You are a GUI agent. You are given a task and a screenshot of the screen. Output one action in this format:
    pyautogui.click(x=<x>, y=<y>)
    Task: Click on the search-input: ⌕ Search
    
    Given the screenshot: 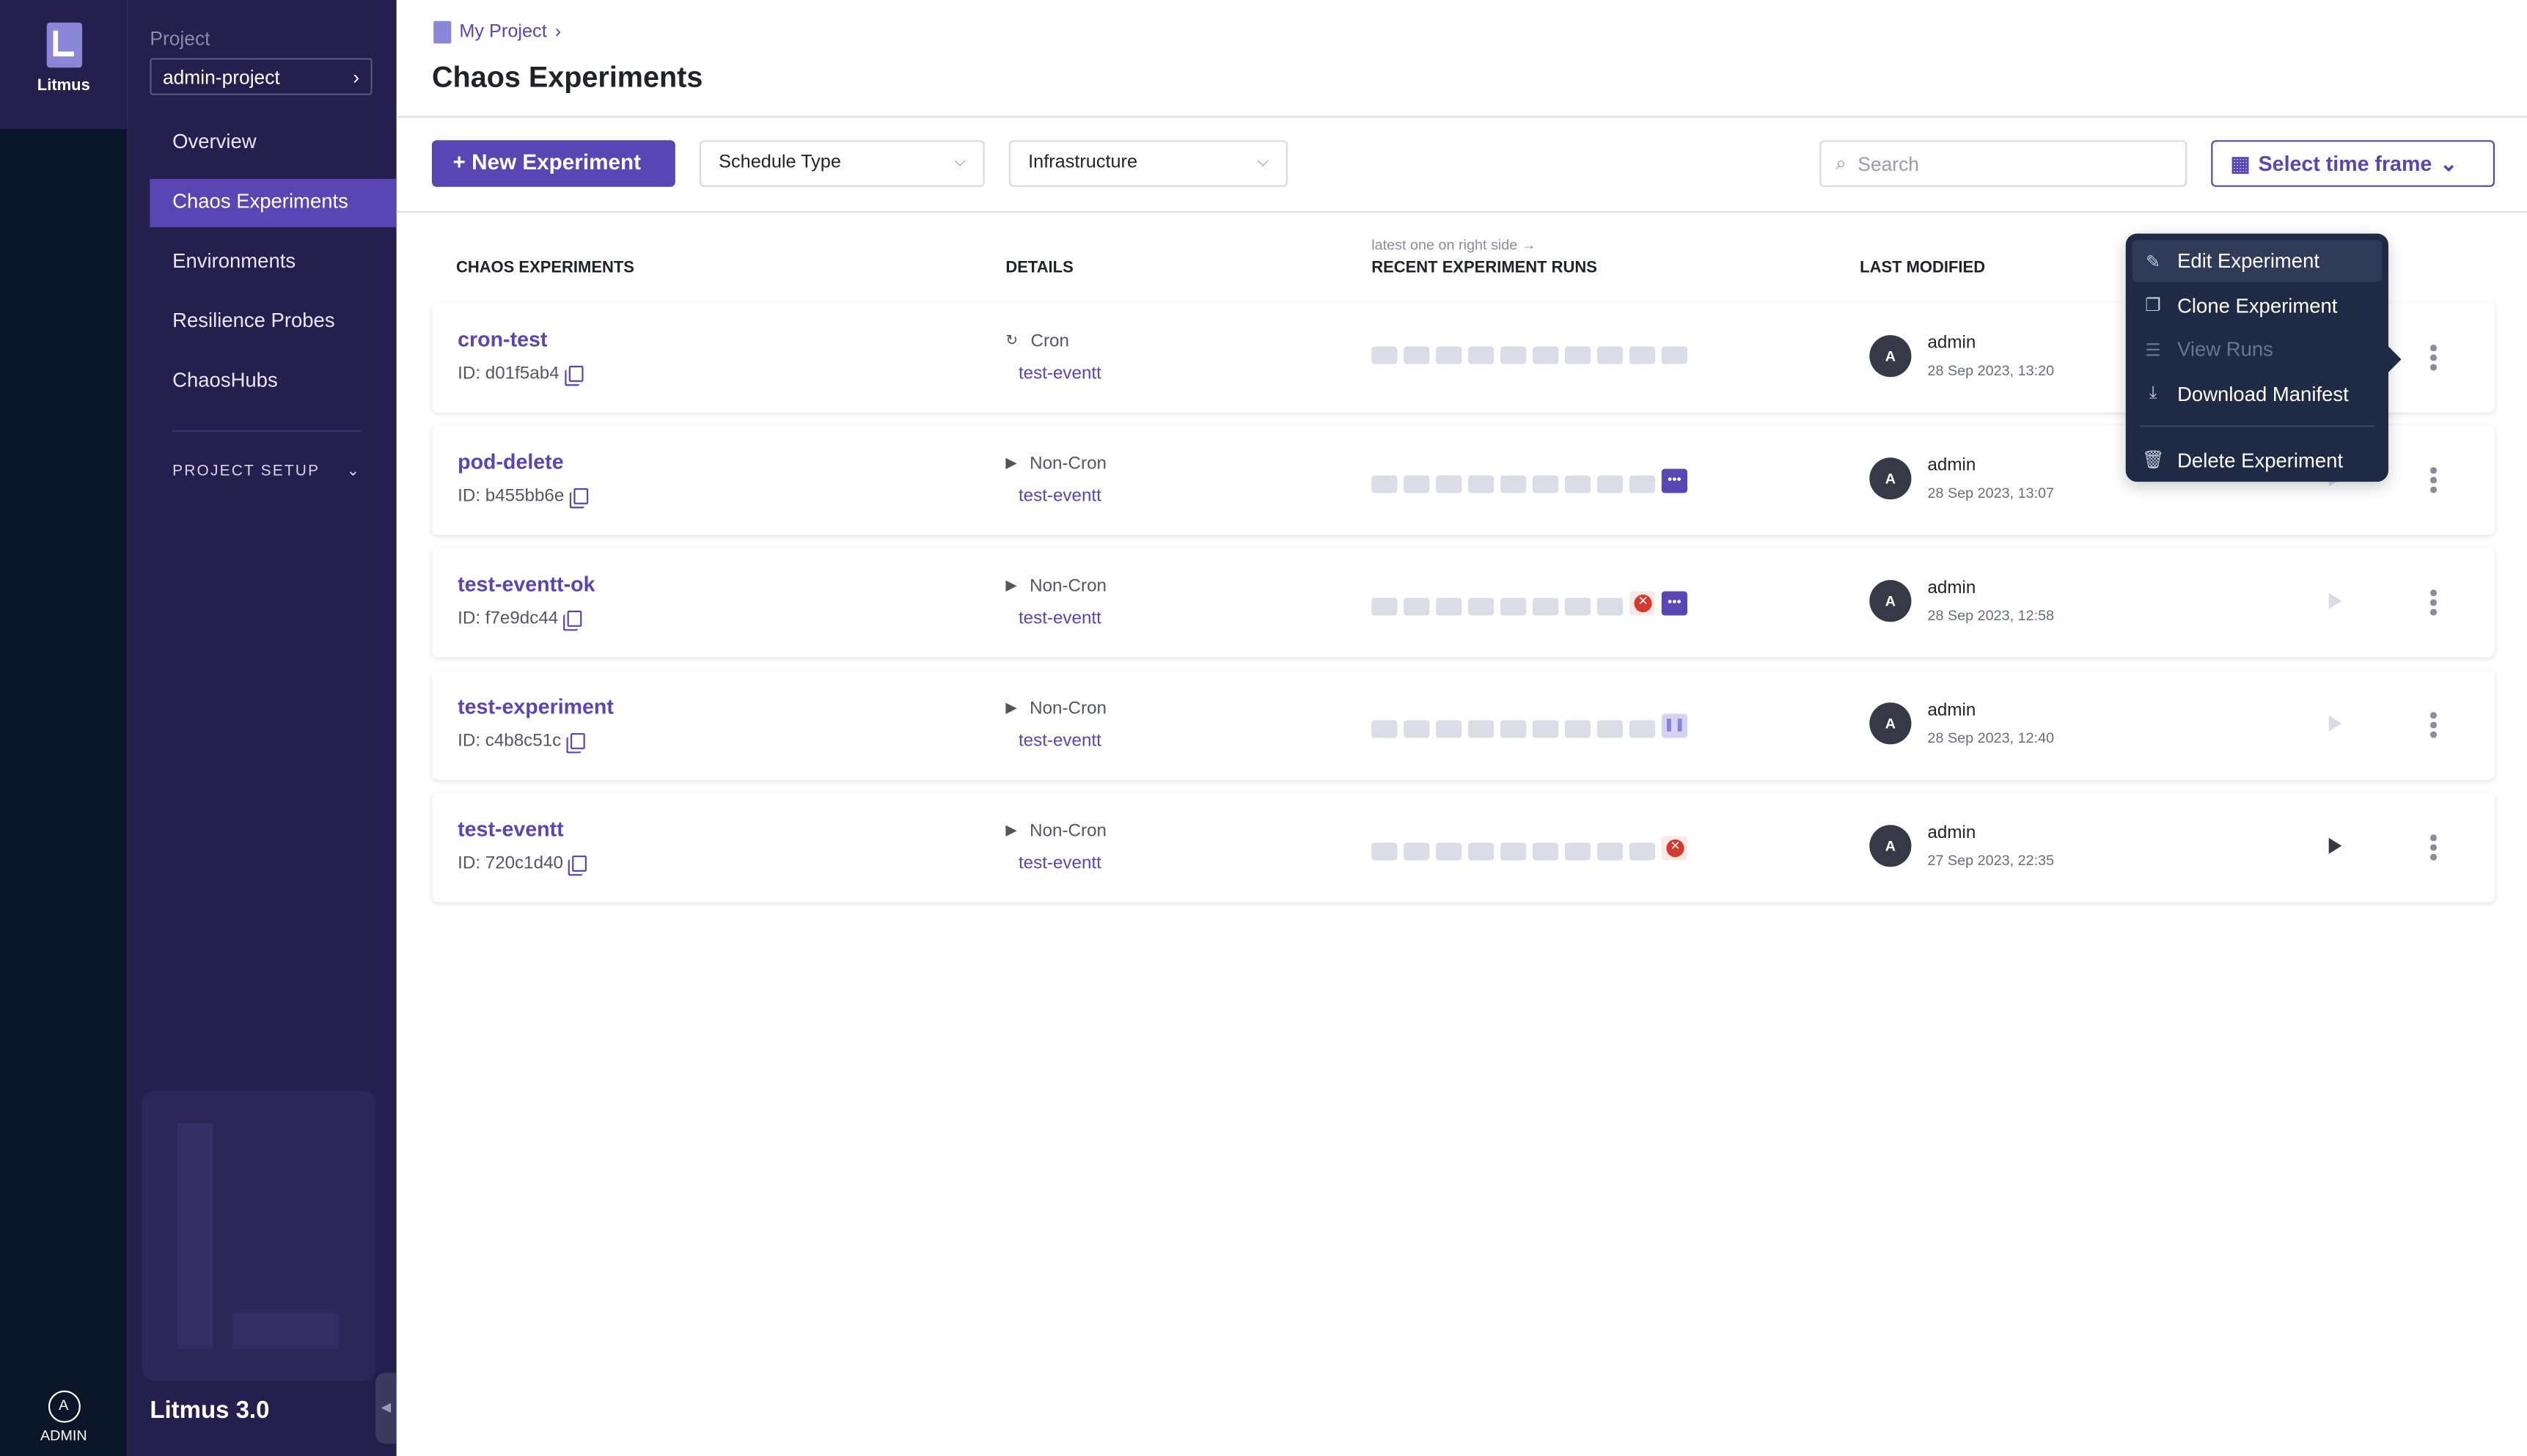 What is the action you would take?
    pyautogui.click(x=2003, y=163)
    